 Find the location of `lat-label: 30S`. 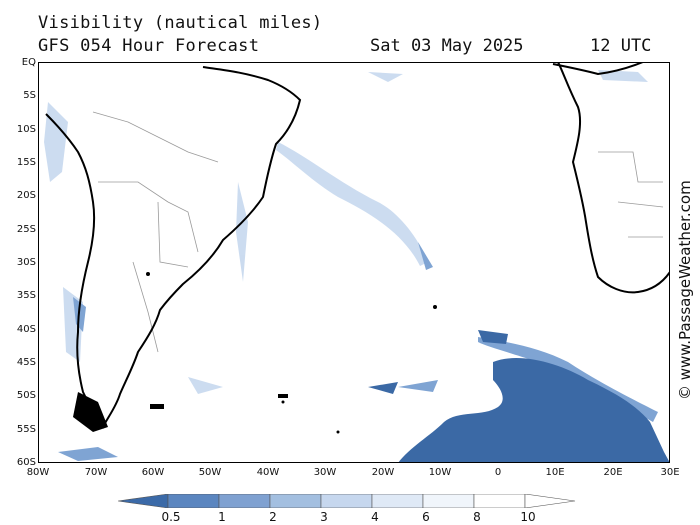

lat-label: 30S is located at coordinates (26, 262).